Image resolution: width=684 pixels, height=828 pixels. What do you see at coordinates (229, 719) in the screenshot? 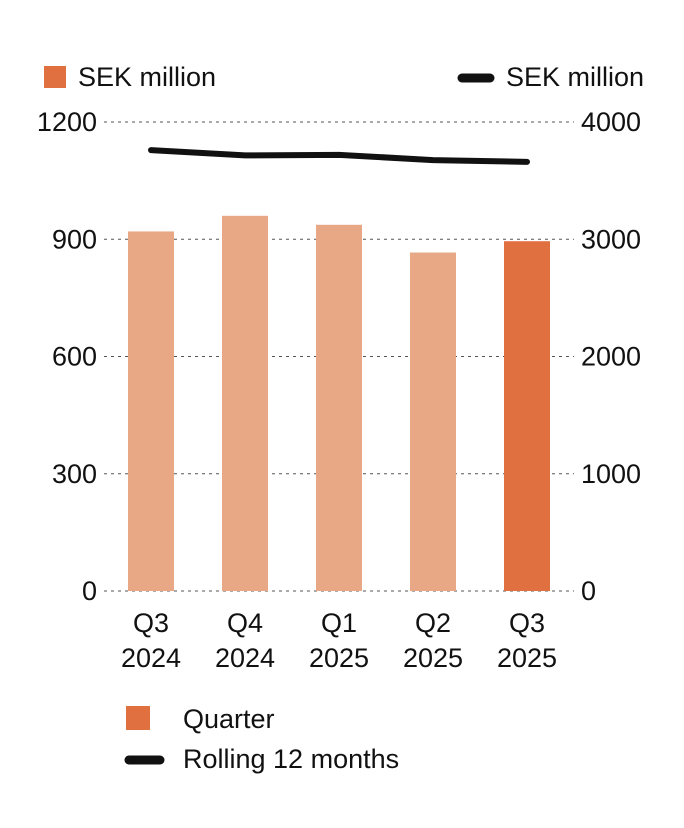
I see `legend-quarter-label: Quarter` at bounding box center [229, 719].